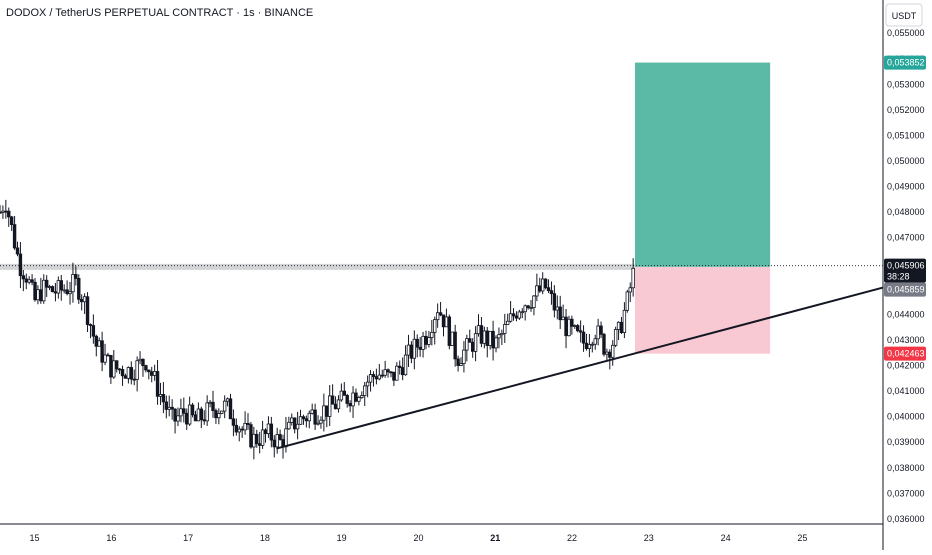 This screenshot has width=932, height=555. What do you see at coordinates (906, 212) in the screenshot?
I see `y-tick-label: 0,048000` at bounding box center [906, 212].